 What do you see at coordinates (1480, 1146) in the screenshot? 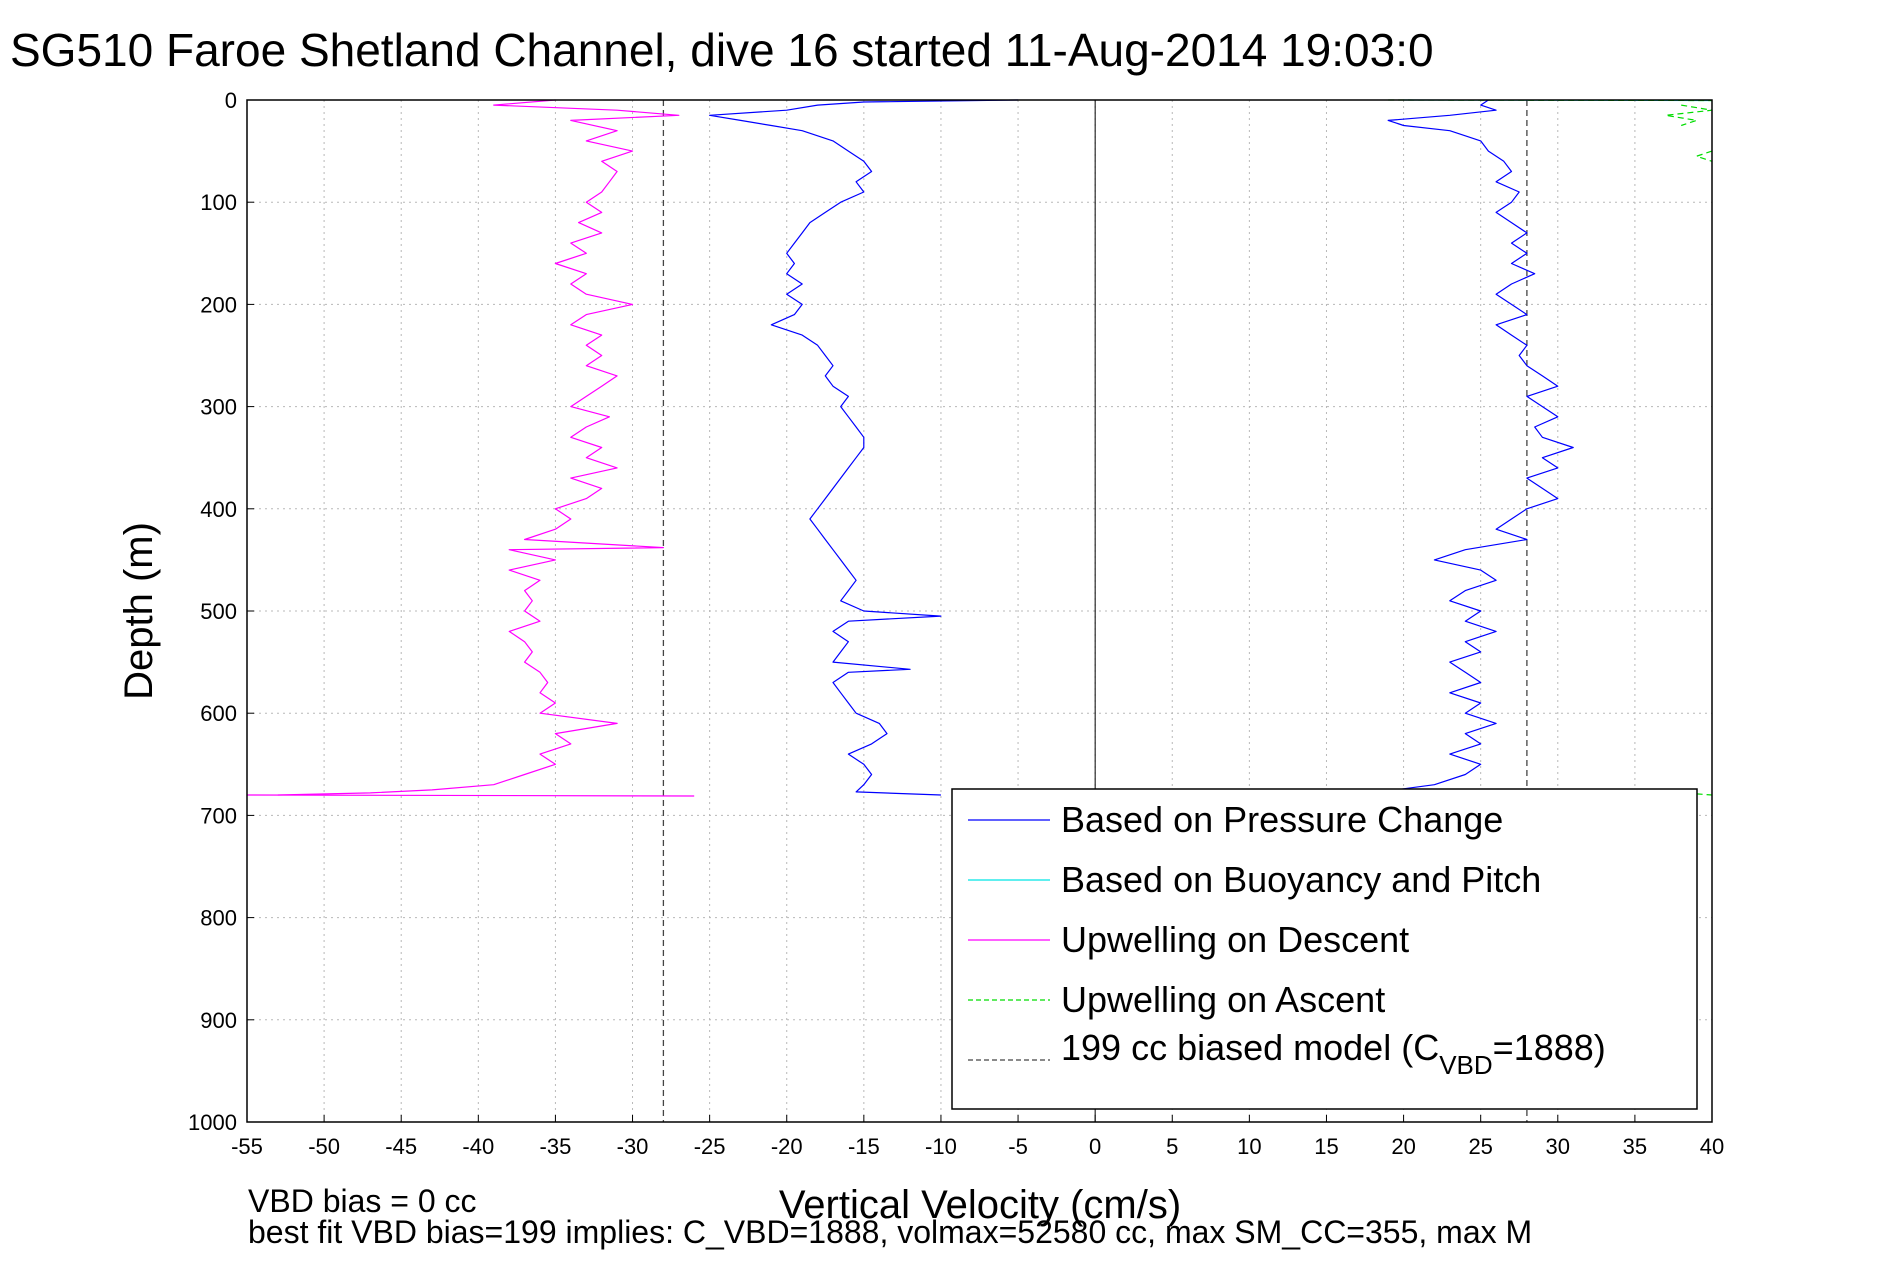
I see `x-tick-label: 25` at bounding box center [1480, 1146].